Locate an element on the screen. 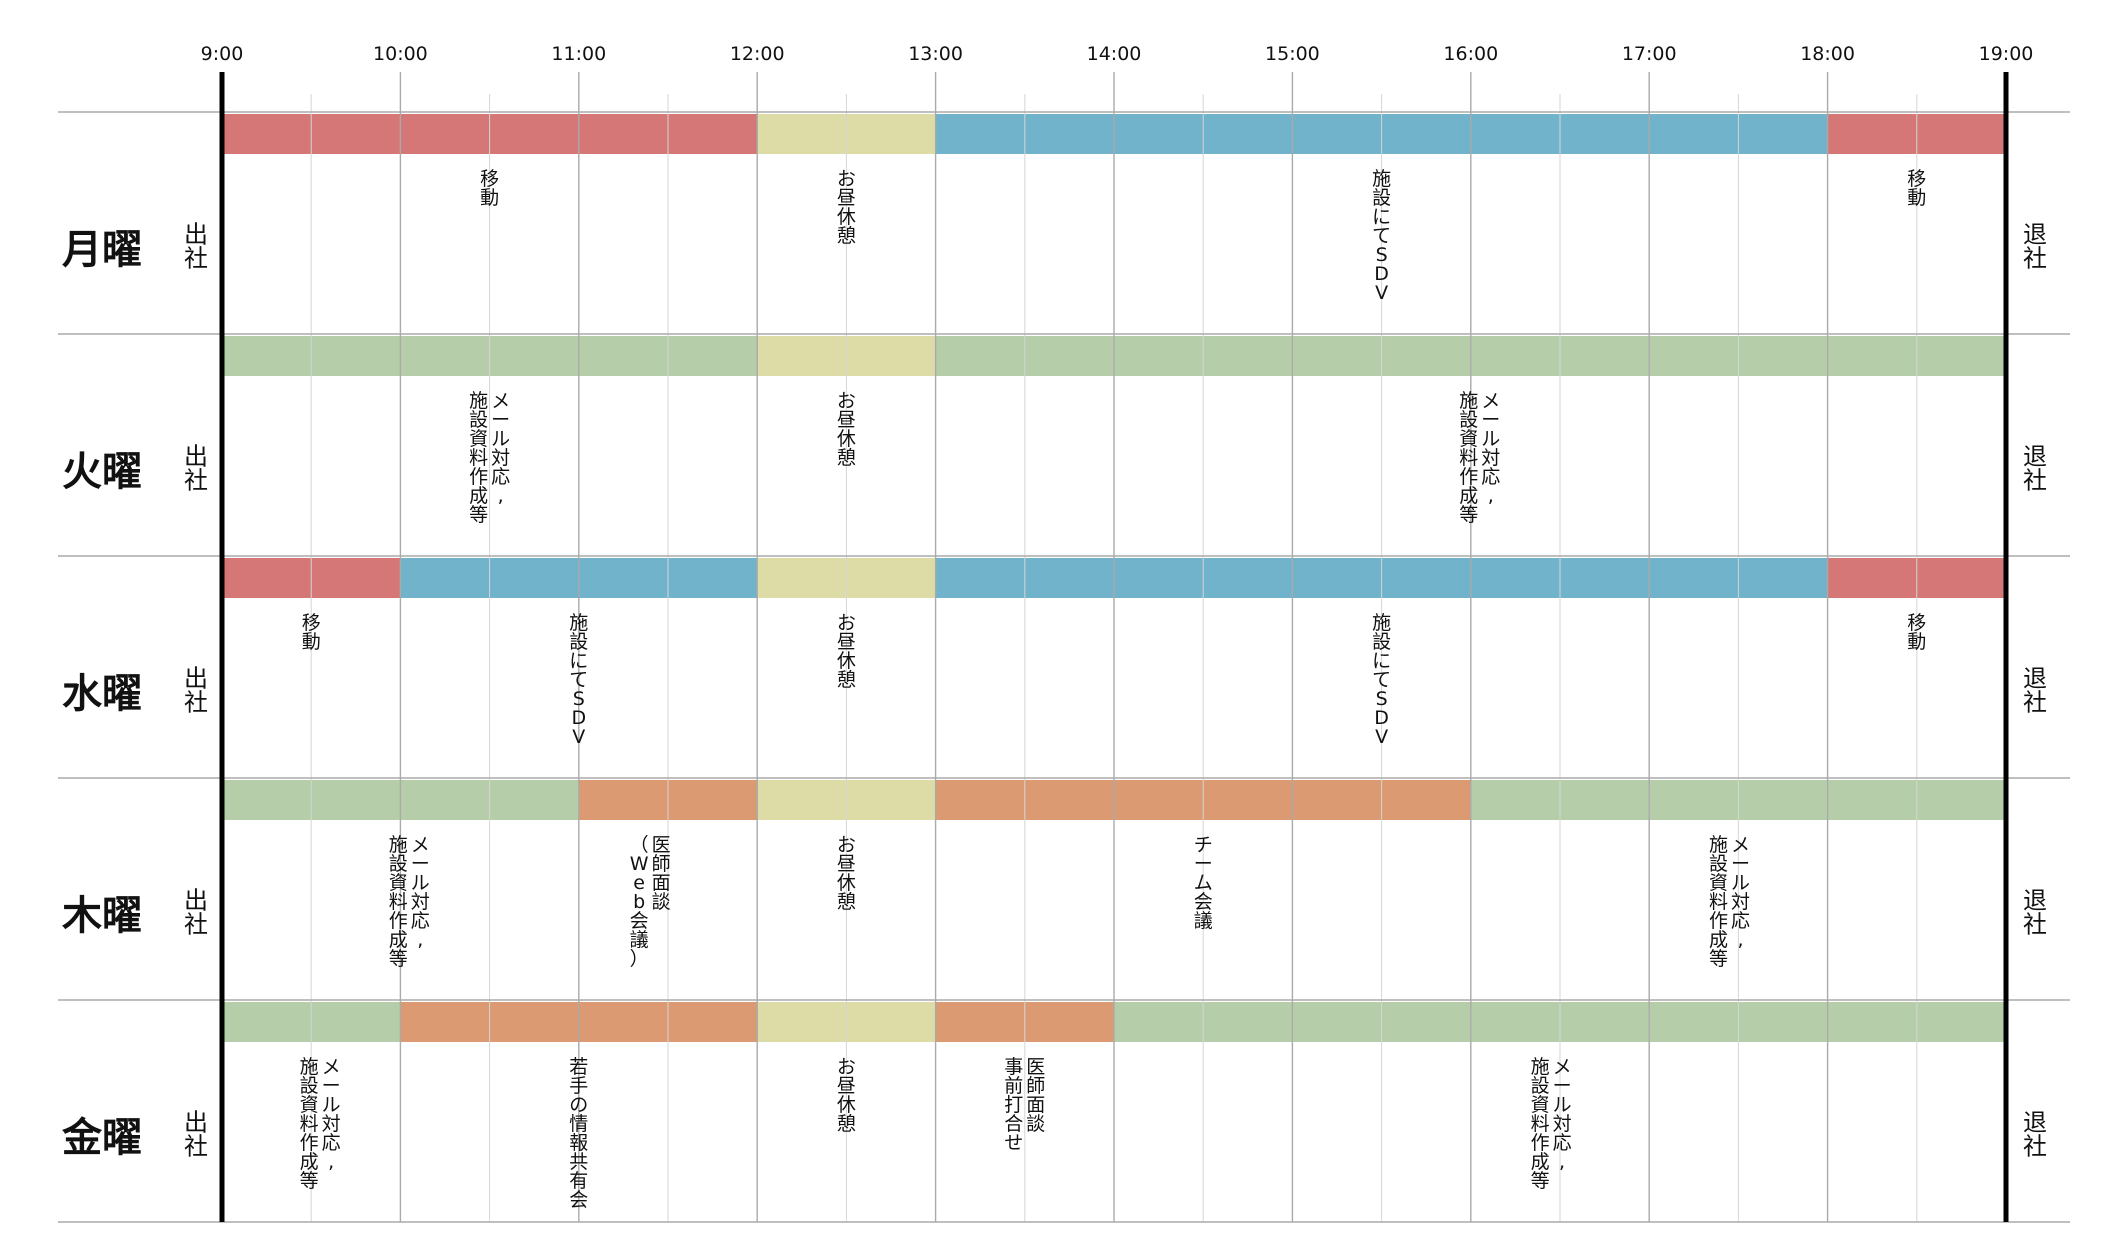 This screenshot has width=2120, height=1252. hour-label: 10:00 is located at coordinates (400, 54).